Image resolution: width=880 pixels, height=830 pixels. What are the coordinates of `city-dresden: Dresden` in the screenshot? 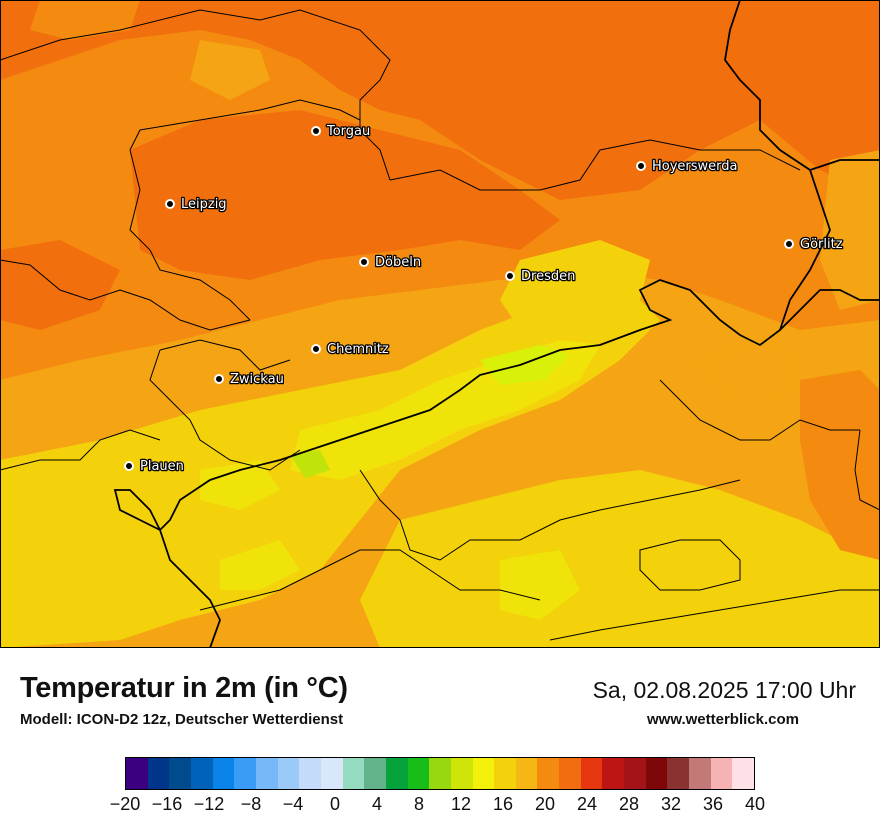 It's located at (541, 276).